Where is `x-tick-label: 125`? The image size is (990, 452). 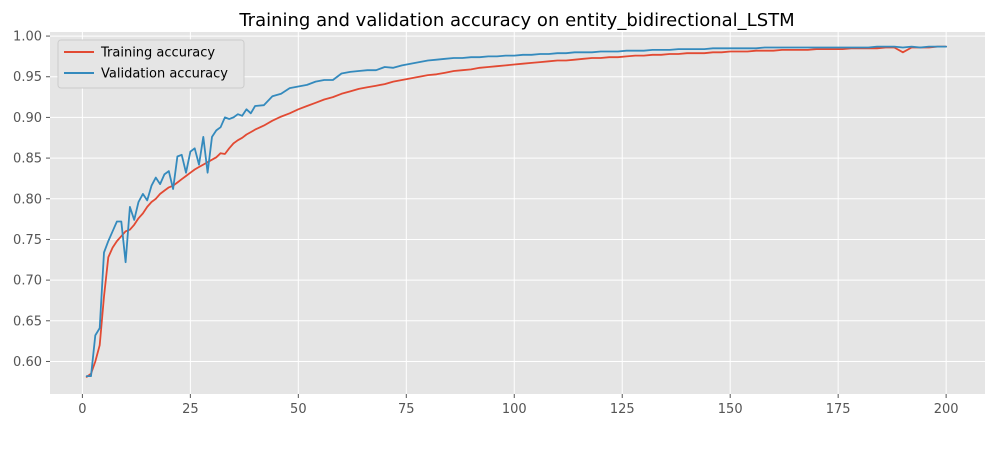 x-tick-label: 125 is located at coordinates (622, 409).